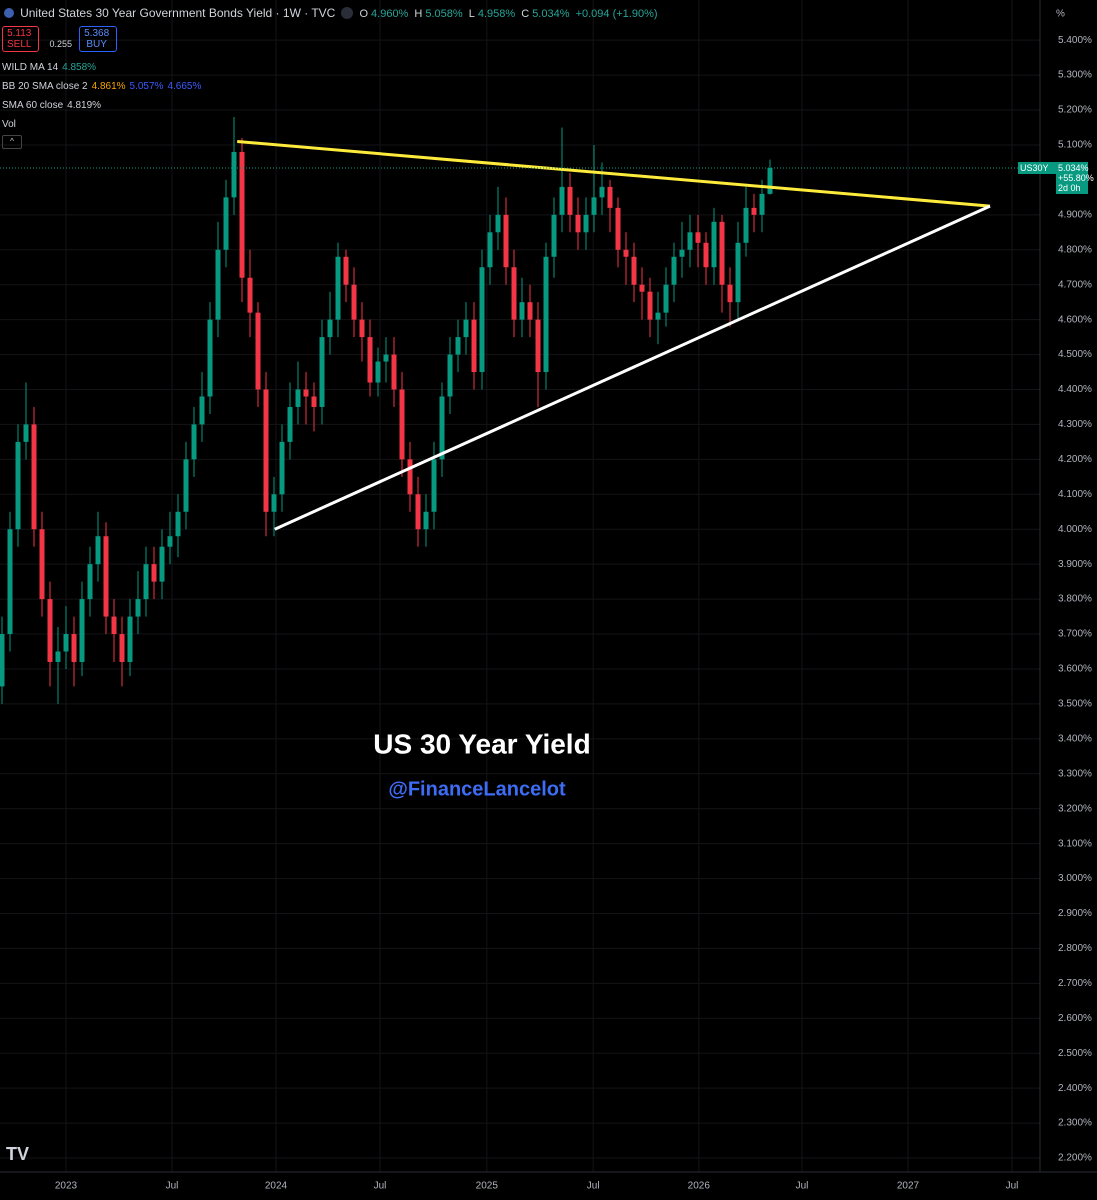  What do you see at coordinates (1075, 459) in the screenshot?
I see `y-tick-label: 4.200%` at bounding box center [1075, 459].